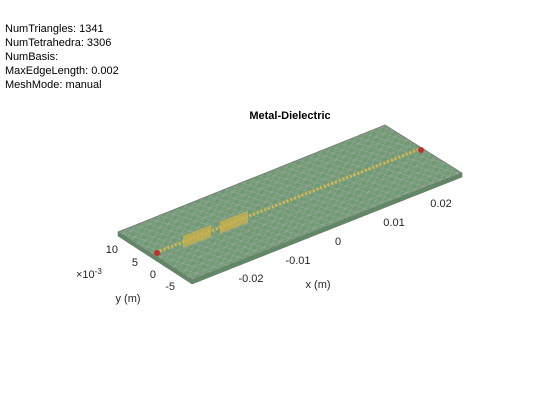 This screenshot has height=420, width=560. Describe the element at coordinates (250, 279) in the screenshot. I see `x-tick-label: -0.02` at that location.